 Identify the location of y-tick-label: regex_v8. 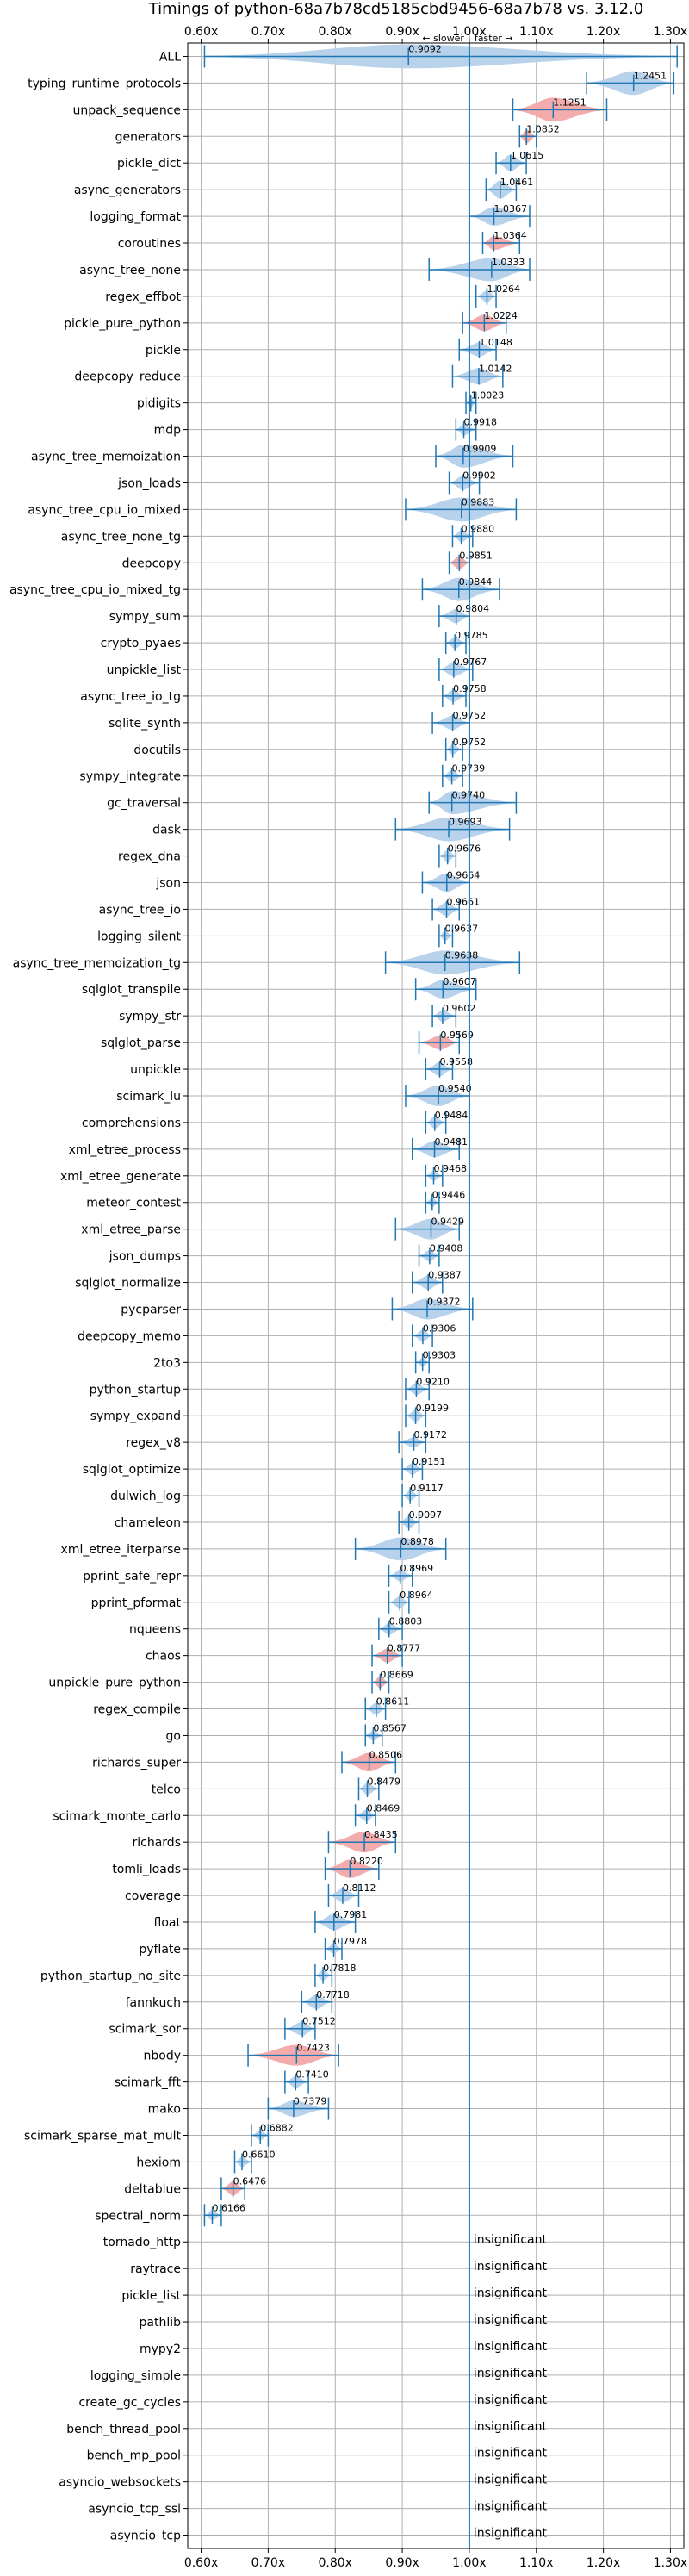
(153, 1443).